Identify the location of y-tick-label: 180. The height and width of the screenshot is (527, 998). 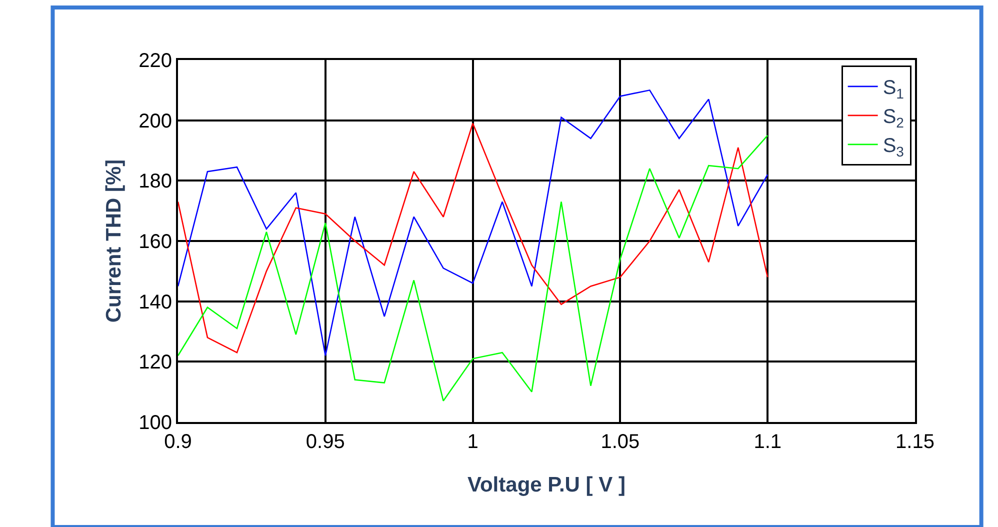
(155, 181).